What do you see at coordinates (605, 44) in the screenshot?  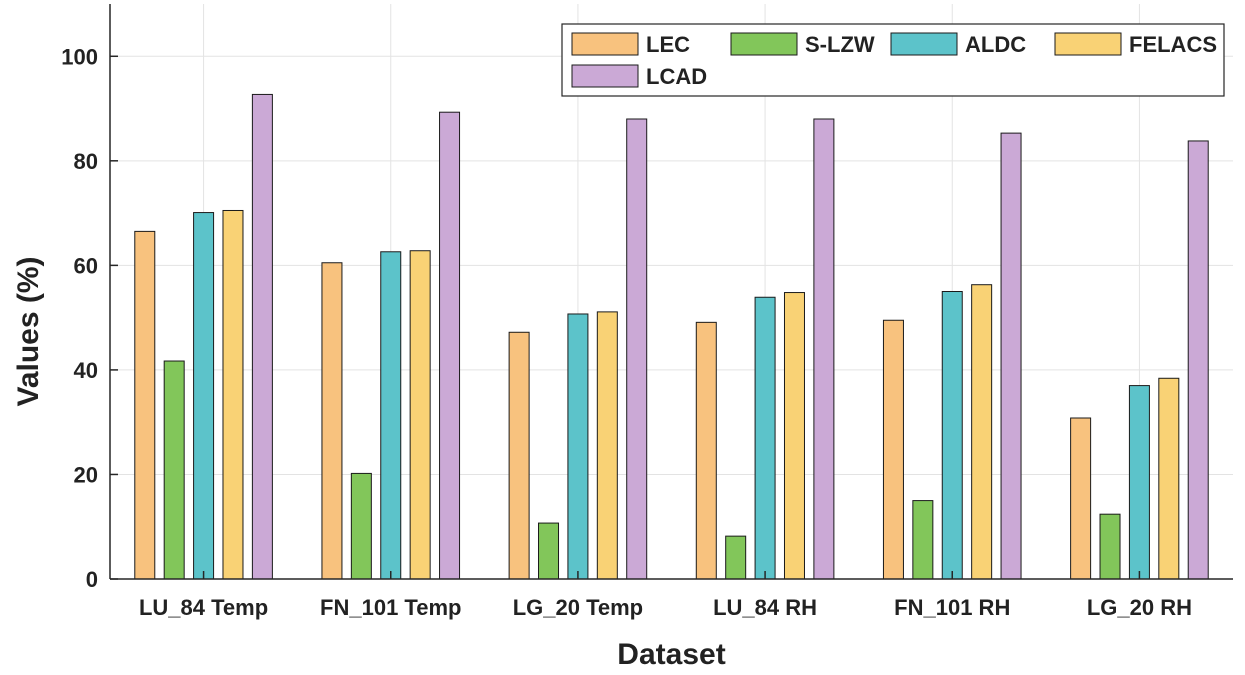 I see `legend-swatch-lec` at bounding box center [605, 44].